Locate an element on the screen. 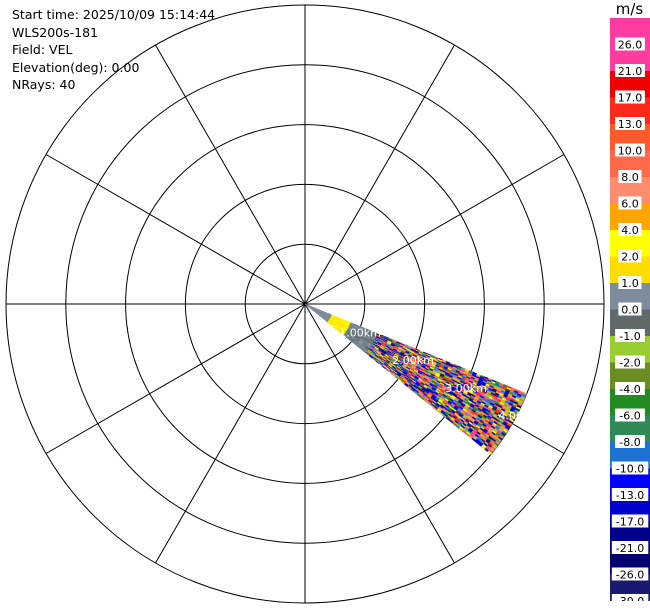 This screenshot has height=610, width=650. instrument-label: WLS200s-181 is located at coordinates (55, 32).